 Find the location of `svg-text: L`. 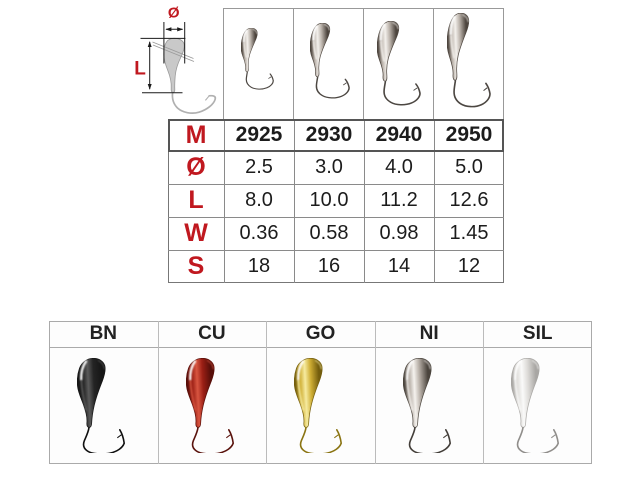

svg-text: L is located at coordinates (140, 69).